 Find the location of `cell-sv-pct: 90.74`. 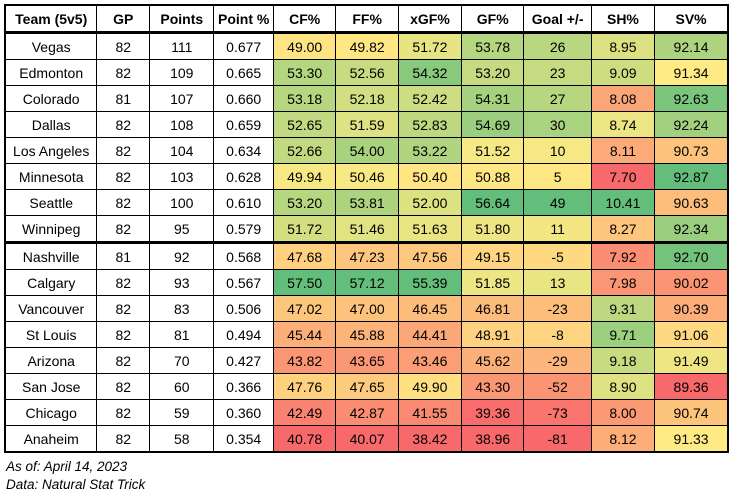

cell-sv-pct: 90.74 is located at coordinates (691, 412).